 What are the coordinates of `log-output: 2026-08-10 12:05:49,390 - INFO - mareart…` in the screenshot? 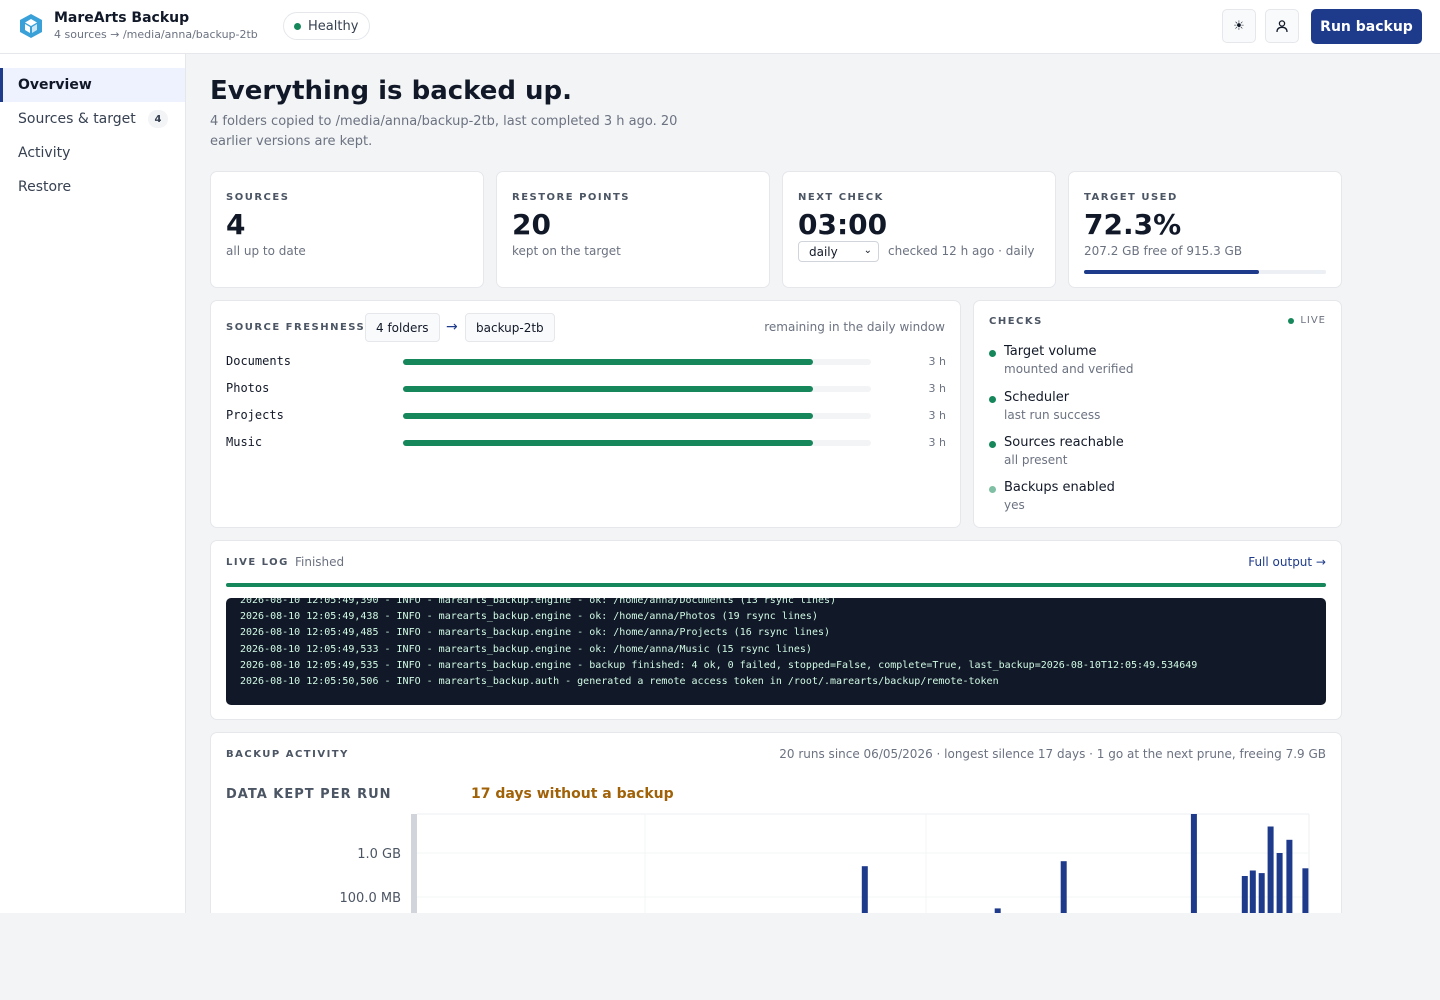 It's located at (776, 651).